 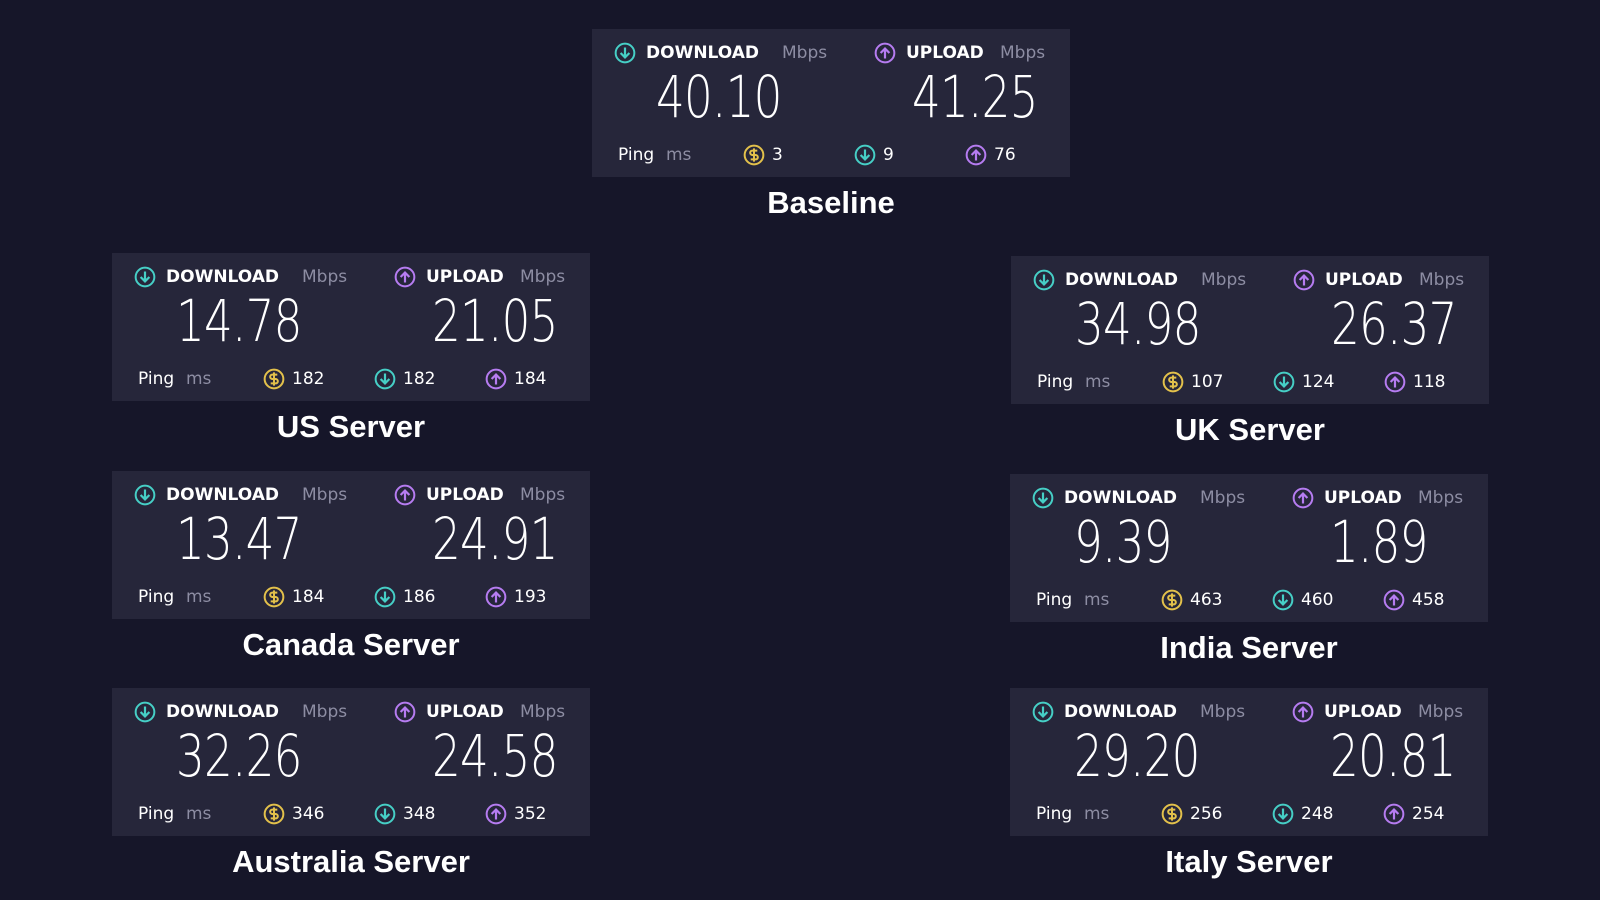 I want to click on download-value: 29.20, so click(x=1137, y=756).